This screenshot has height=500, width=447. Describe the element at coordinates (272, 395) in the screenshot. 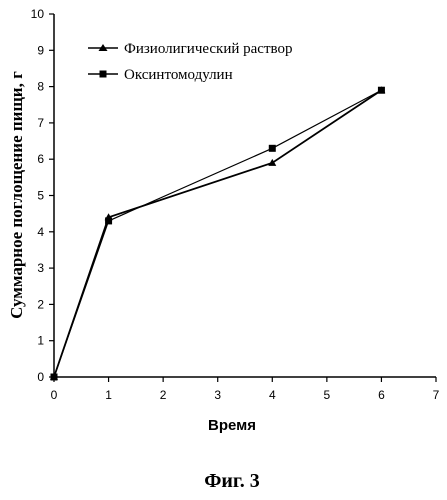

I see `x-tick-label: 4` at that location.